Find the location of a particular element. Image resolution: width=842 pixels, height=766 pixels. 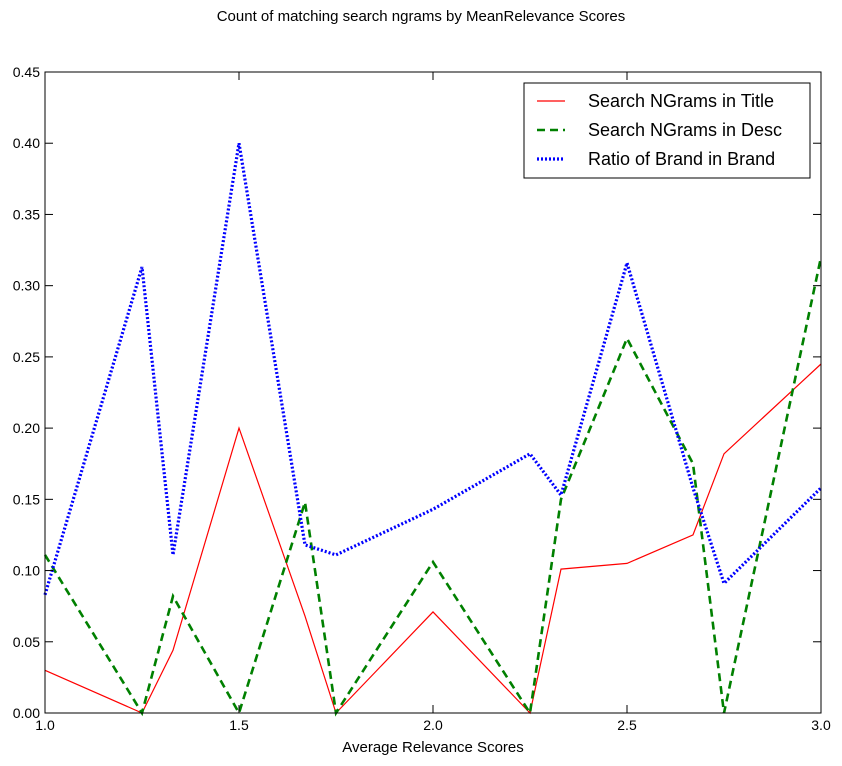

x-tick-label: 1.0 is located at coordinates (45, 725).